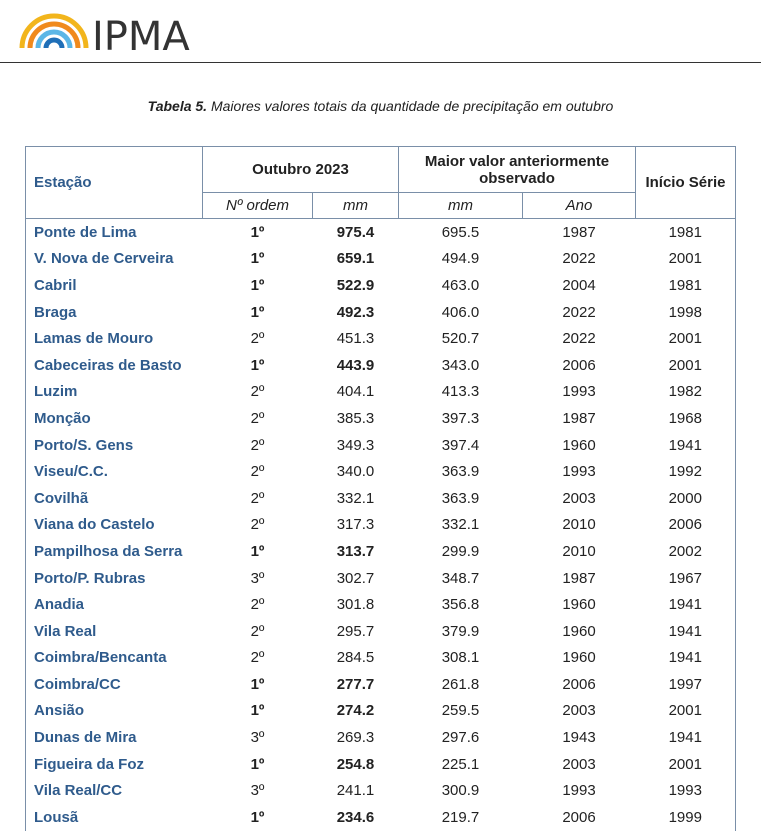  What do you see at coordinates (89, 764) in the screenshot?
I see `station-cell: Figueira da Foz` at bounding box center [89, 764].